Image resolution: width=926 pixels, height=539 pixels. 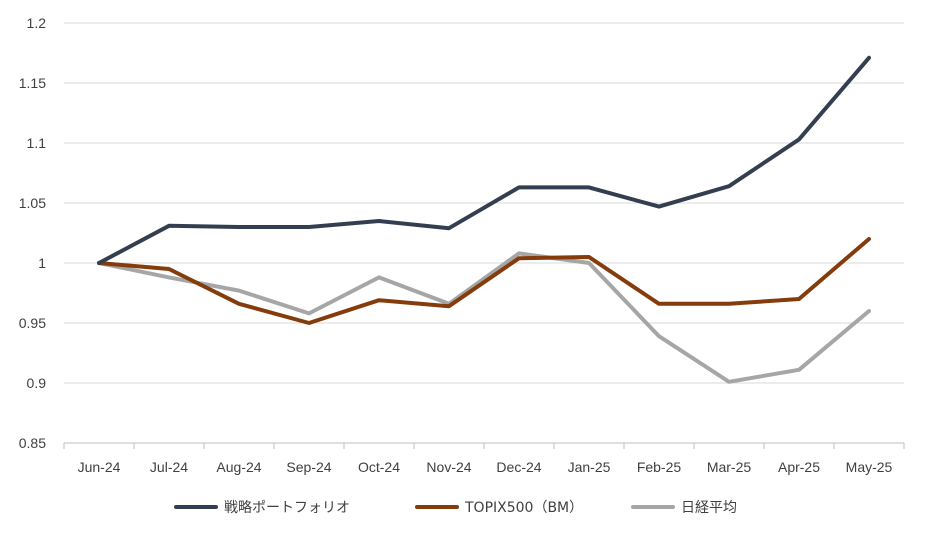 What do you see at coordinates (589, 467) in the screenshot?
I see `x-tick-label: Jan-25` at bounding box center [589, 467].